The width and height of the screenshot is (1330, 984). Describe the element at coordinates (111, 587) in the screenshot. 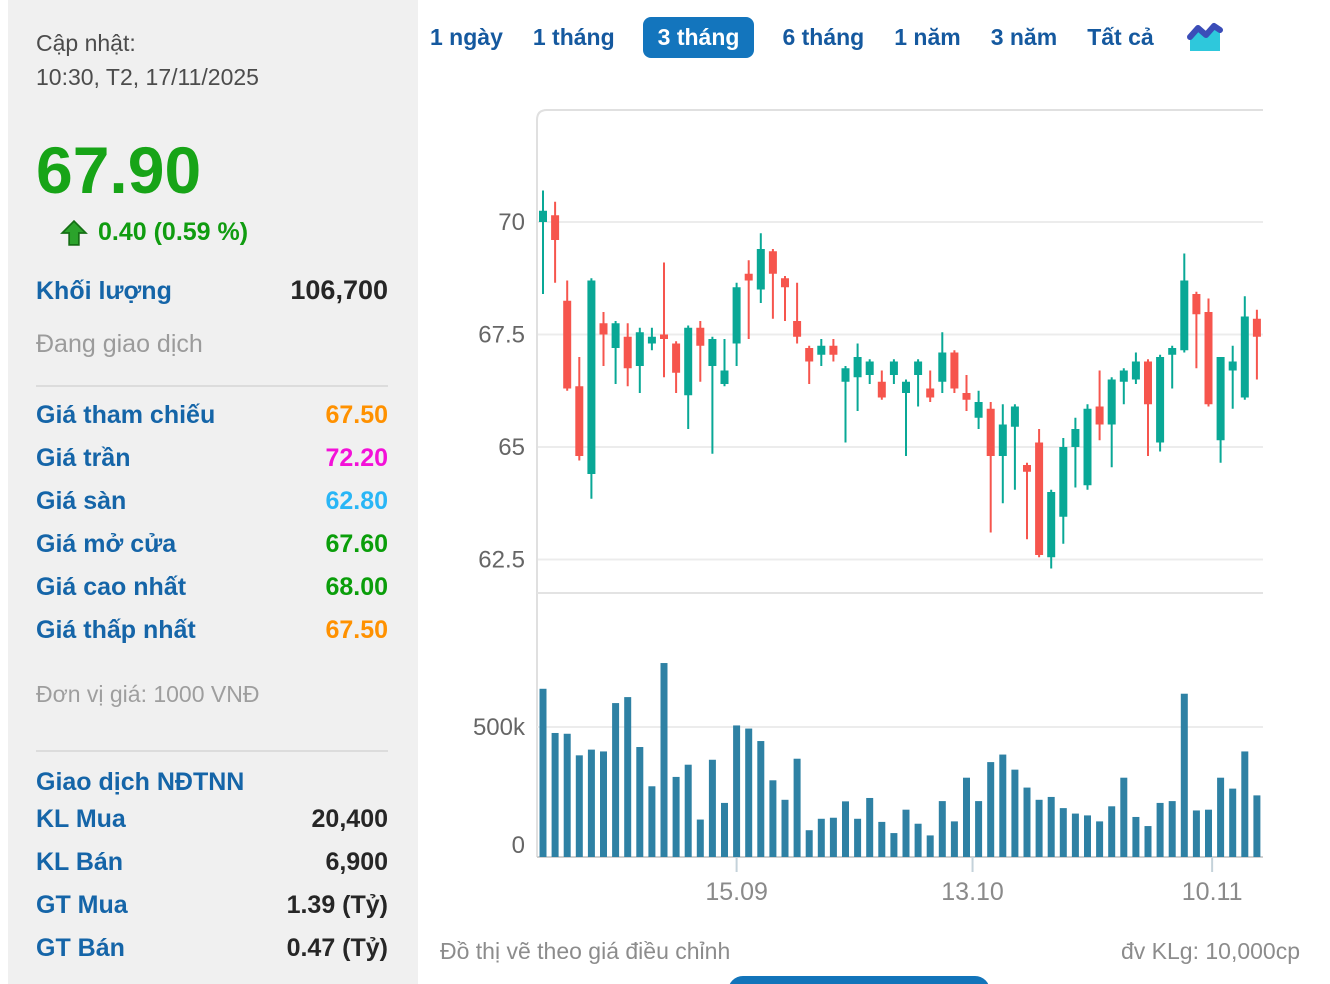

I see `row-label: Giá cao nhất` at that location.